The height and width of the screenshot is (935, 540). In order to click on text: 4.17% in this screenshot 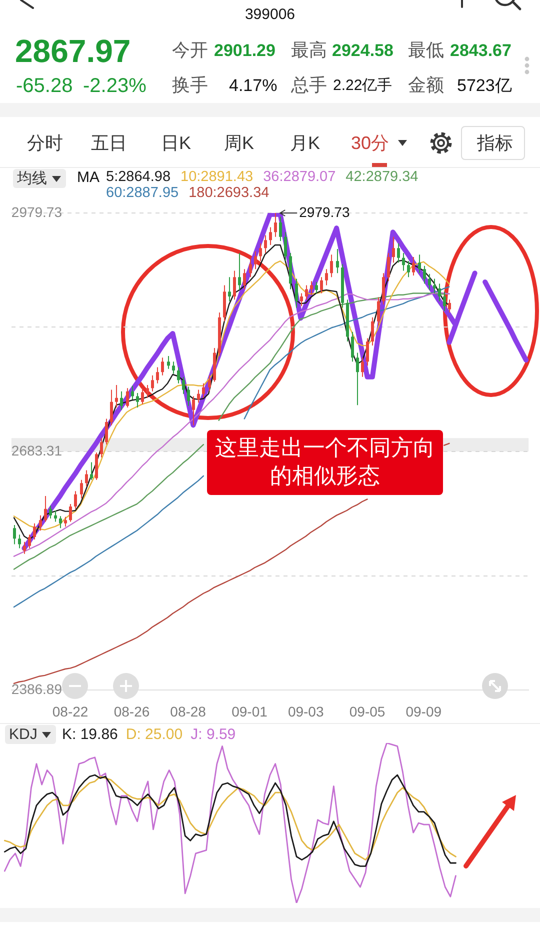, I will do `click(253, 86)`.